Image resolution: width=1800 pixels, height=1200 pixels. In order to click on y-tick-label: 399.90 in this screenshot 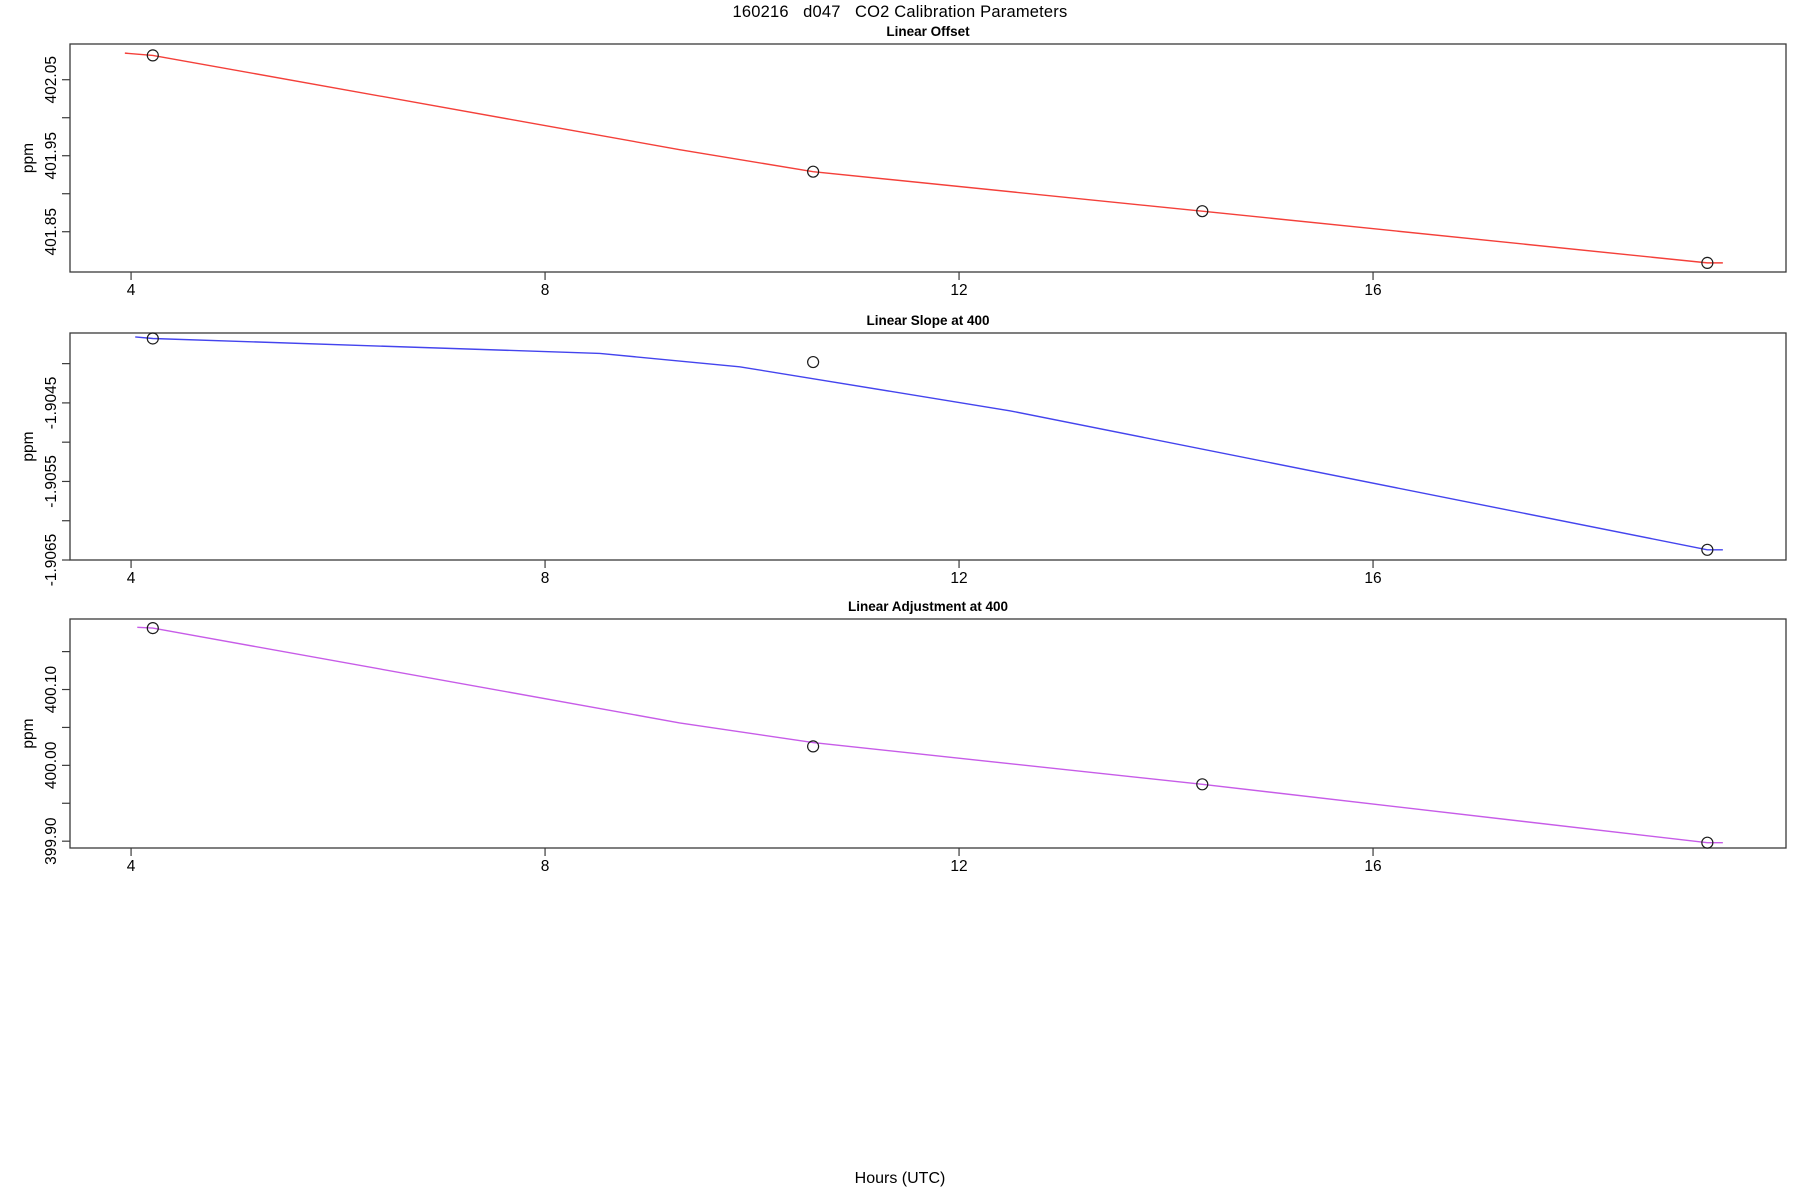, I will do `click(51, 841)`.